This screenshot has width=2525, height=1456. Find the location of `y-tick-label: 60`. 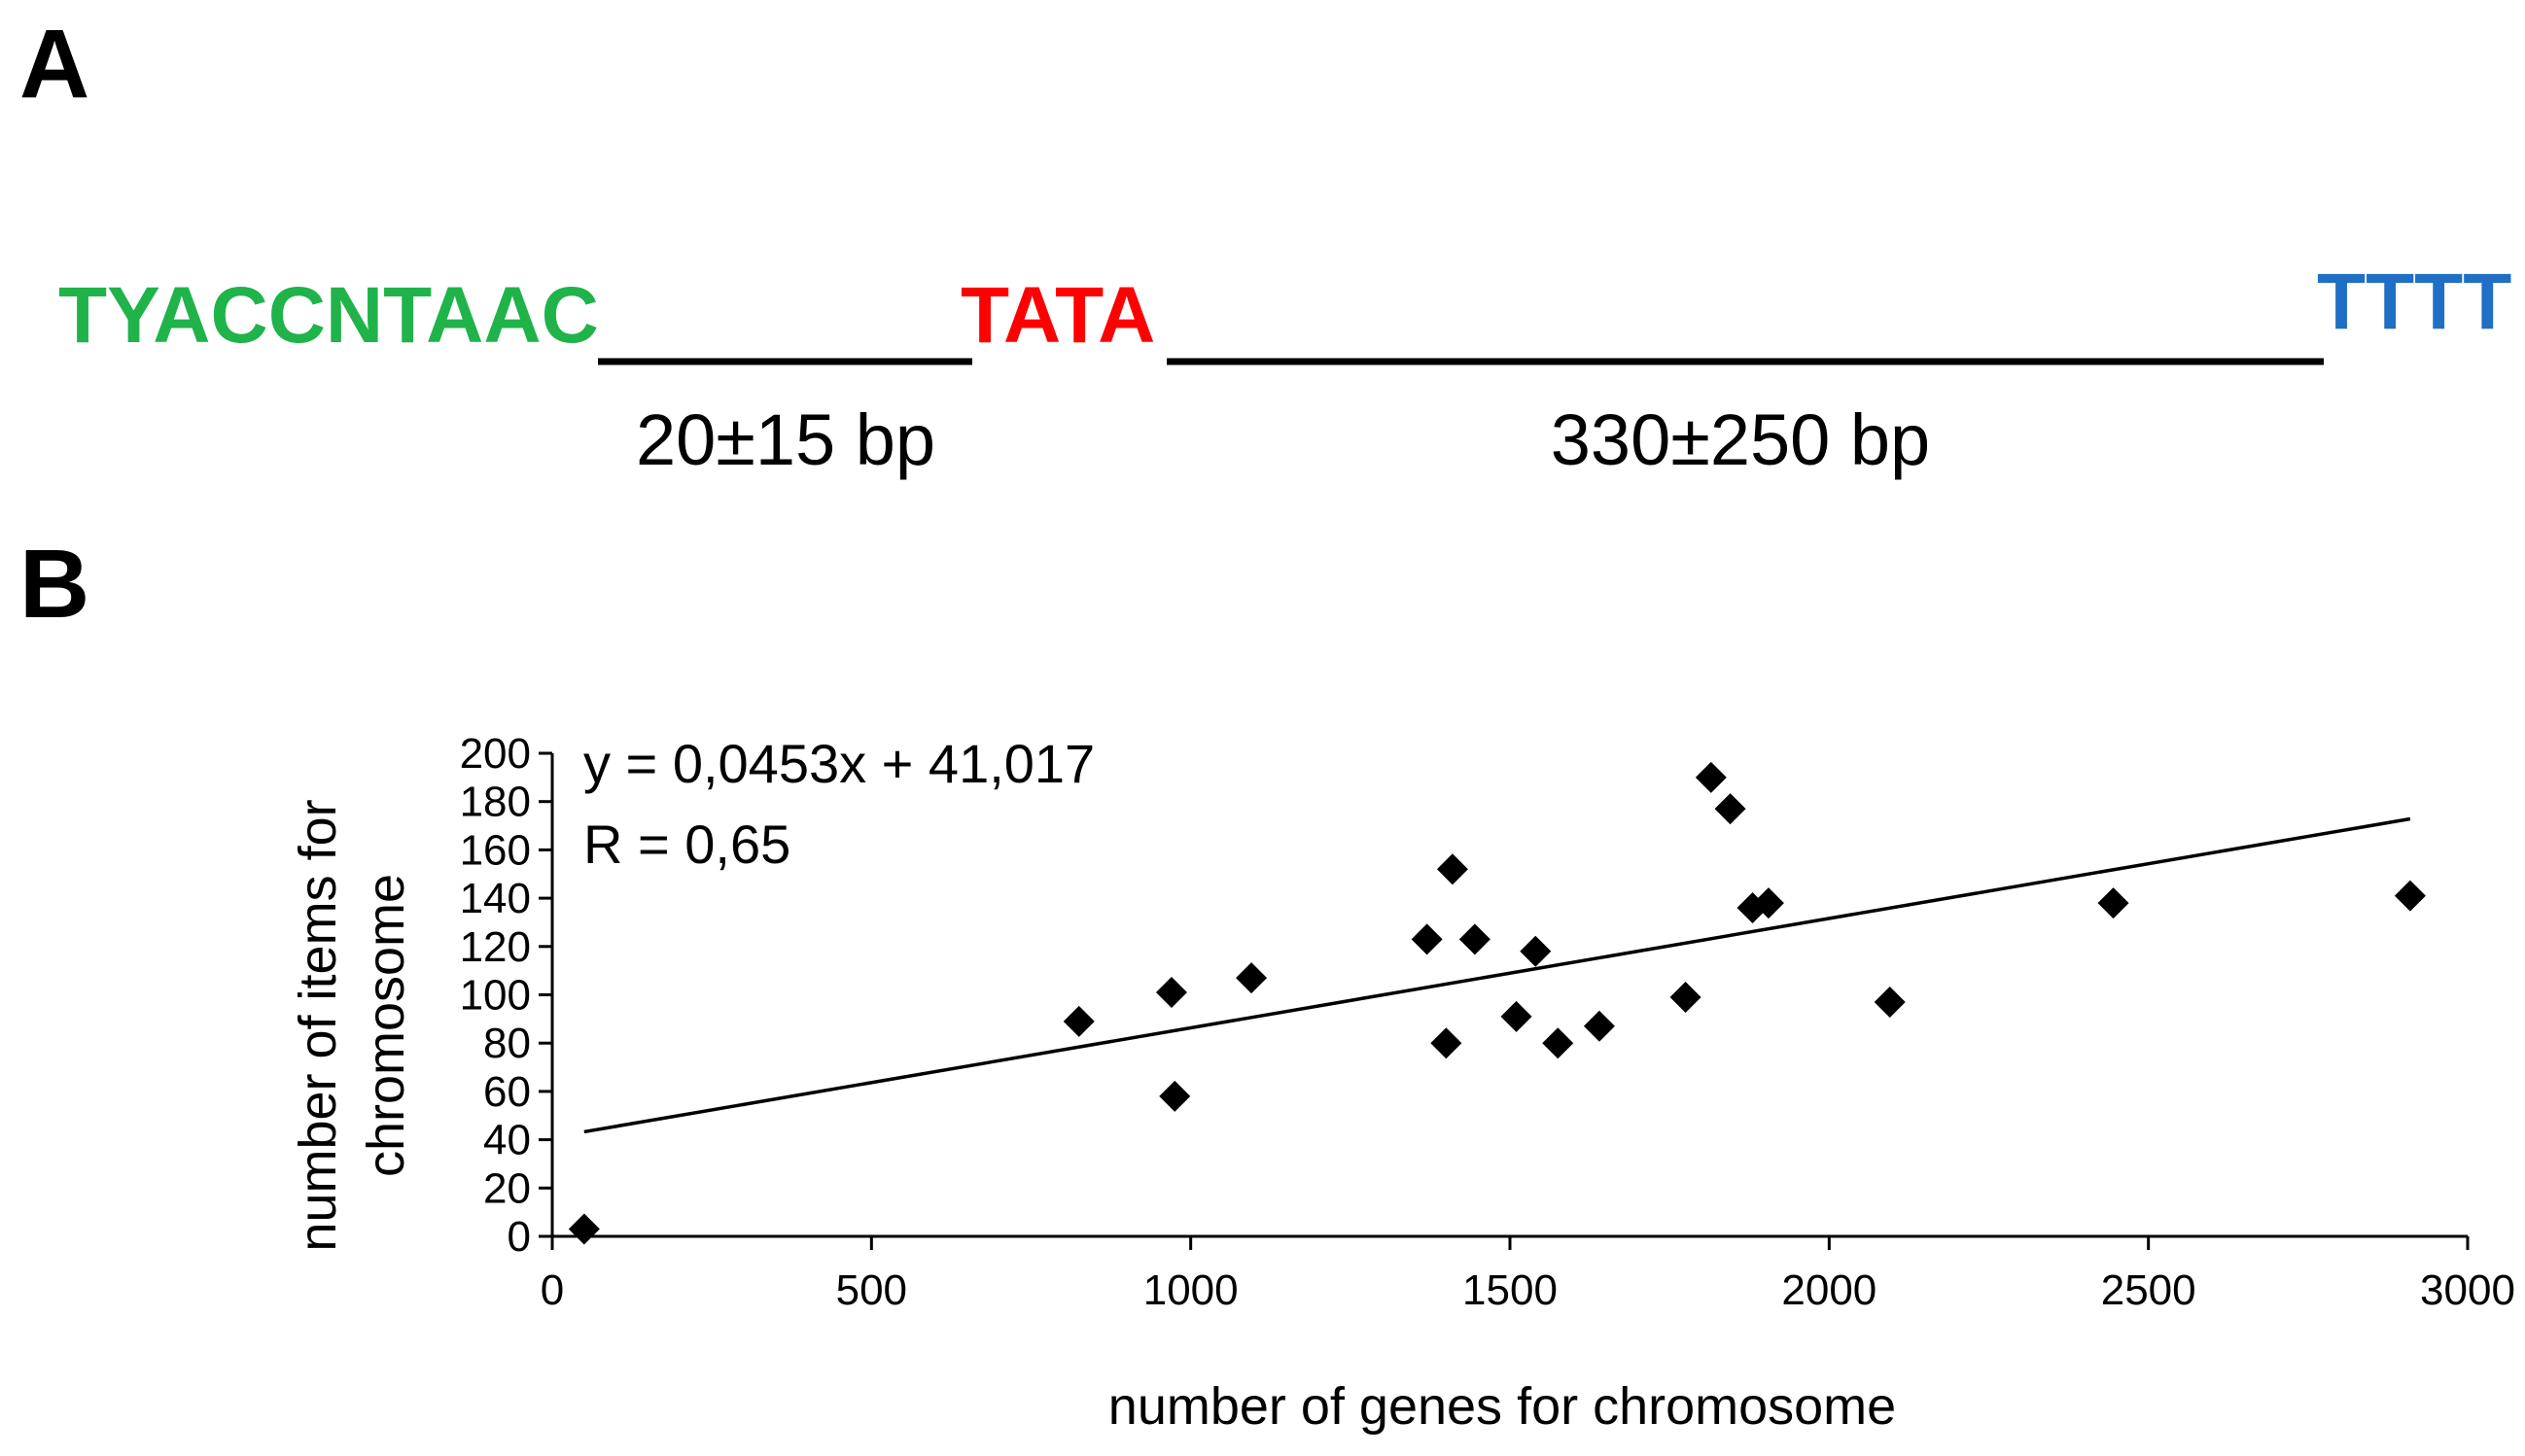

y-tick-label: 60 is located at coordinates (507, 1092).